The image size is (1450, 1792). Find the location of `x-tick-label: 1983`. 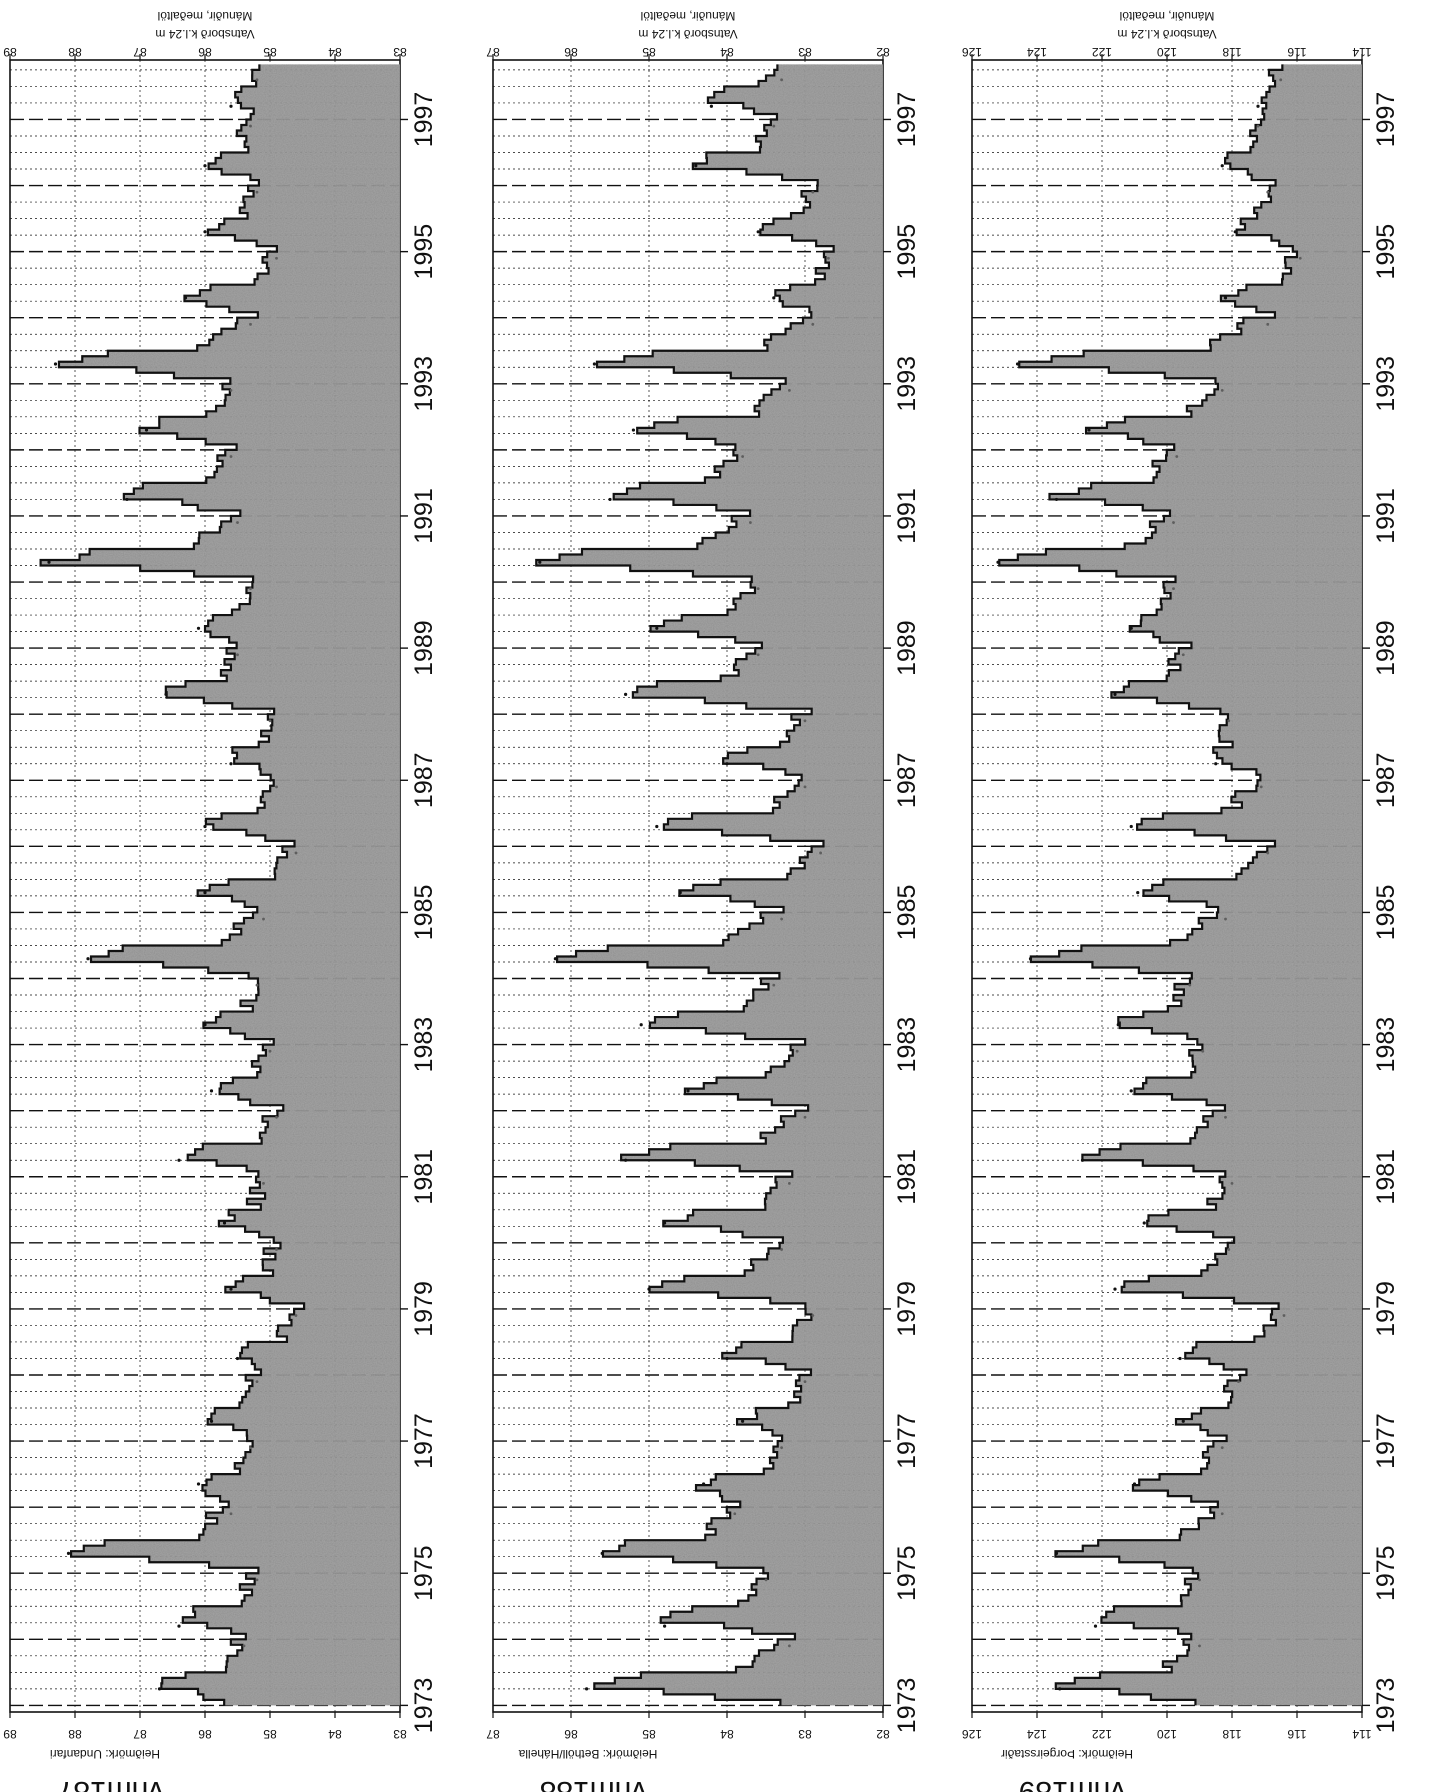

x-tick-label: 1983 is located at coordinates (424, 1045).